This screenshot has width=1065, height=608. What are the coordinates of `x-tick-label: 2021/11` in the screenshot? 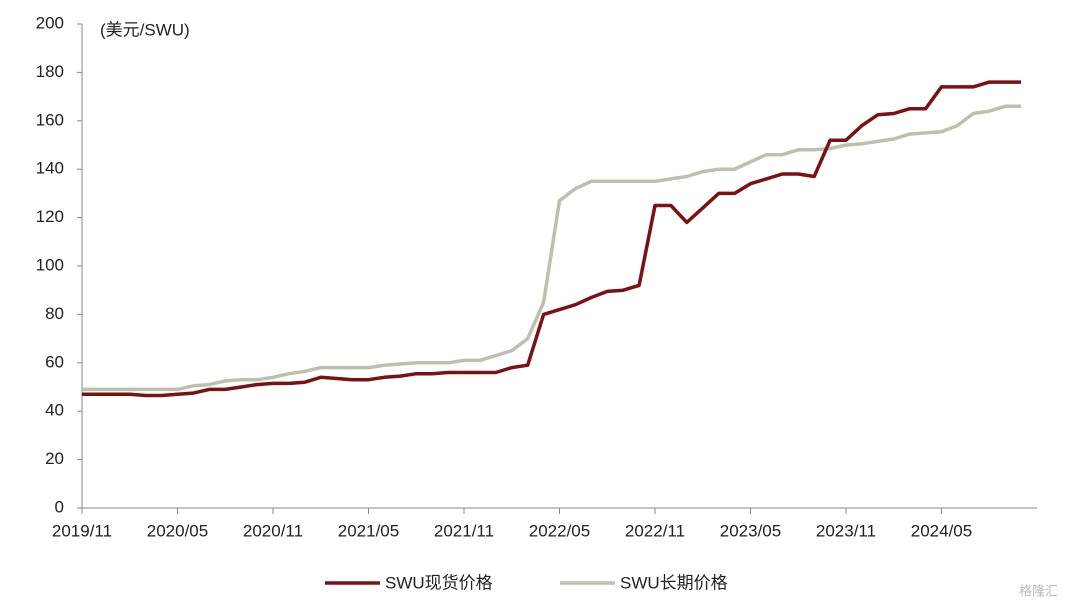 It's located at (464, 530).